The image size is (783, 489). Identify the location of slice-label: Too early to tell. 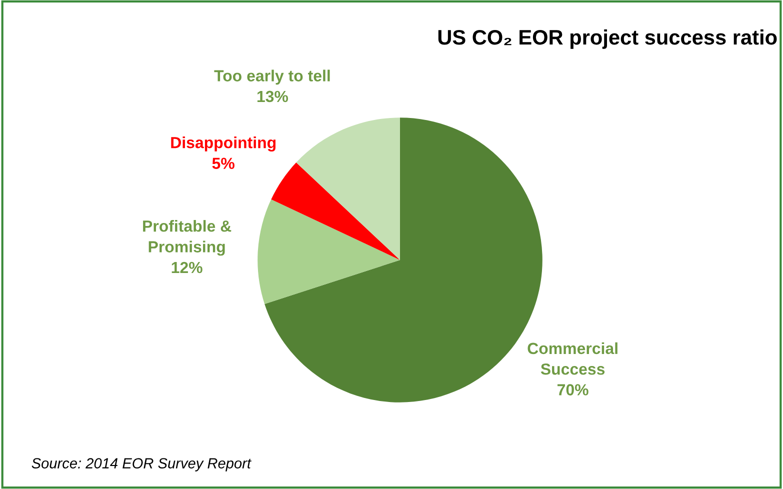
(272, 77).